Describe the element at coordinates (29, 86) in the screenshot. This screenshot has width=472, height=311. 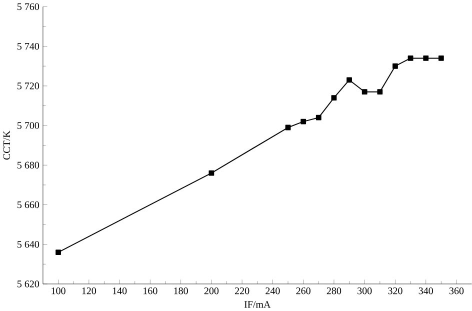
I see `y-tick-label: 5 720` at that location.